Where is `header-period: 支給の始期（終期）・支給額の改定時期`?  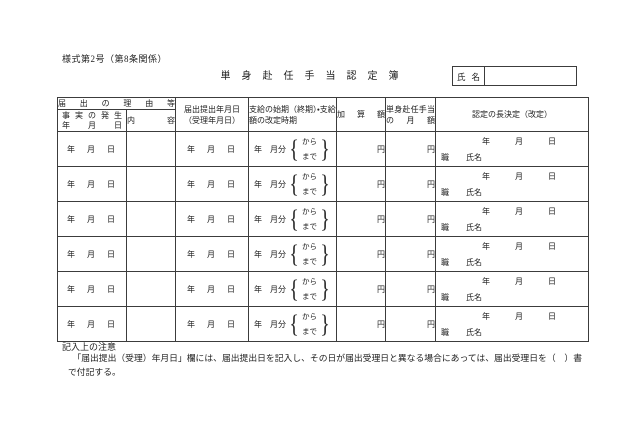
header-period: 支給の始期（終期）・支給額の改定時期 is located at coordinates (292, 114).